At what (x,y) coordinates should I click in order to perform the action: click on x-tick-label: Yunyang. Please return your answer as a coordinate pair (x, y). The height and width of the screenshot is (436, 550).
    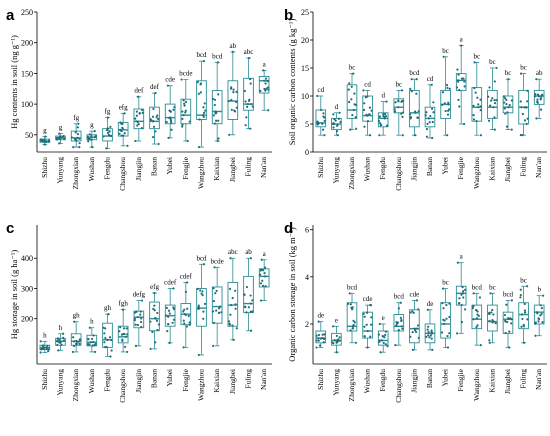
    Looking at the image, I should click on (60, 382).